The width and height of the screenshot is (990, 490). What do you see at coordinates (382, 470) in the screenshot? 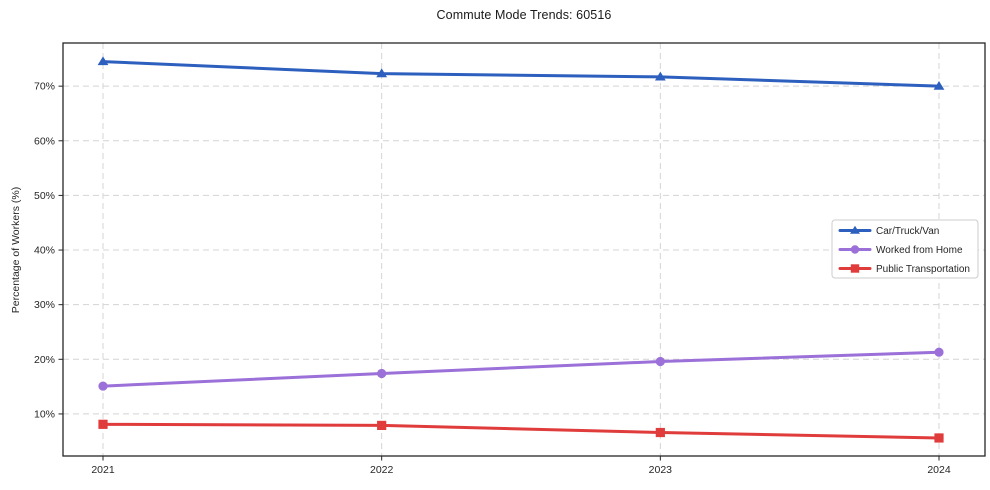
I see `x-tick-label: 2022` at bounding box center [382, 470].